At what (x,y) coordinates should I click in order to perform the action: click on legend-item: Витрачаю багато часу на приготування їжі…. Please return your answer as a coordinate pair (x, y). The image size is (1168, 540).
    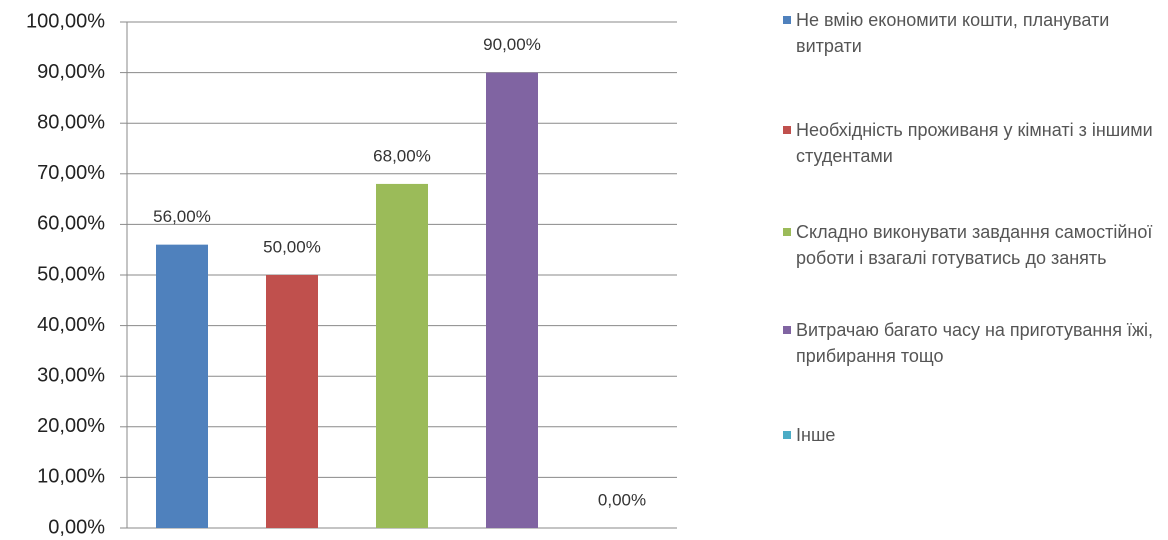
    Looking at the image, I should click on (973, 343).